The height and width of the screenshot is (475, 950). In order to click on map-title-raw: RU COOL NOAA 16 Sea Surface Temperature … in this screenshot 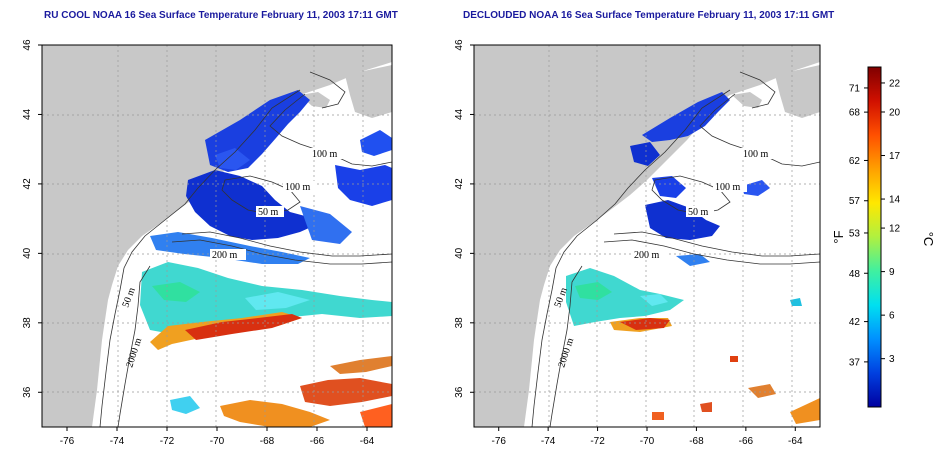, I will do `click(221, 15)`.